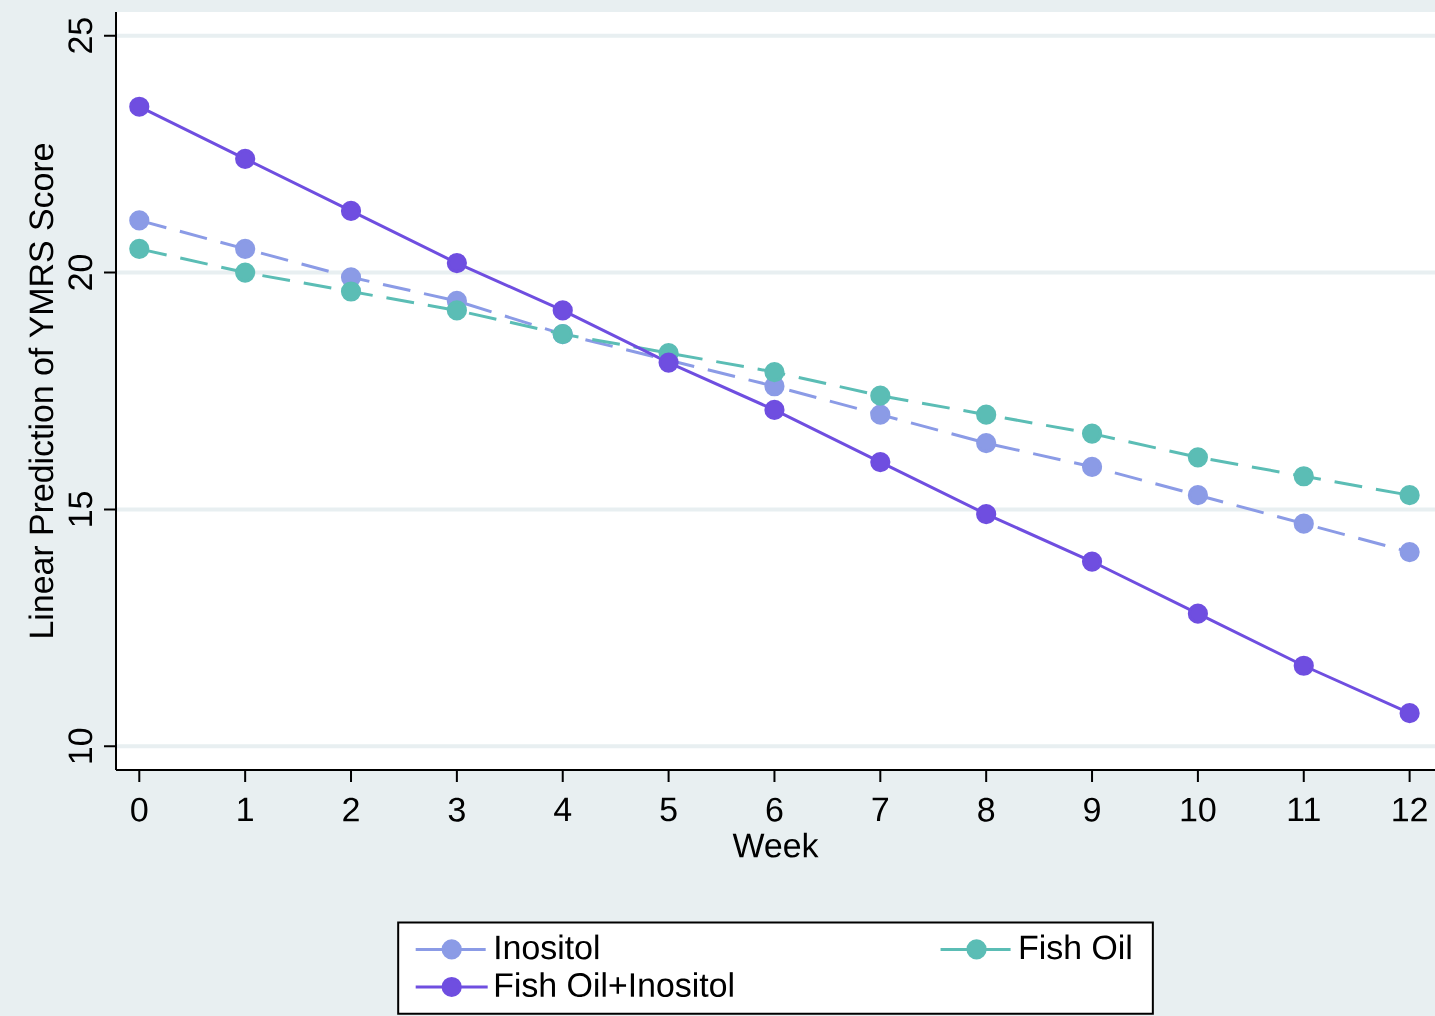 Image resolution: width=1435 pixels, height=1016 pixels. I want to click on x-tick-label: 5, so click(668, 809).